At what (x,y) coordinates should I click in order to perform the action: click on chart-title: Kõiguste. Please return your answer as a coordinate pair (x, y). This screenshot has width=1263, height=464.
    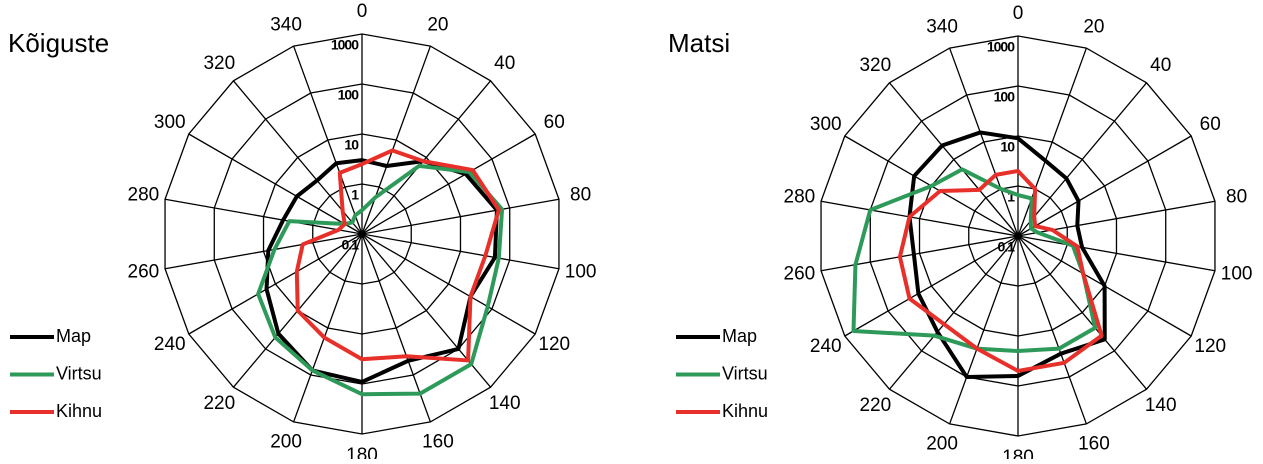
    Looking at the image, I should click on (58, 43).